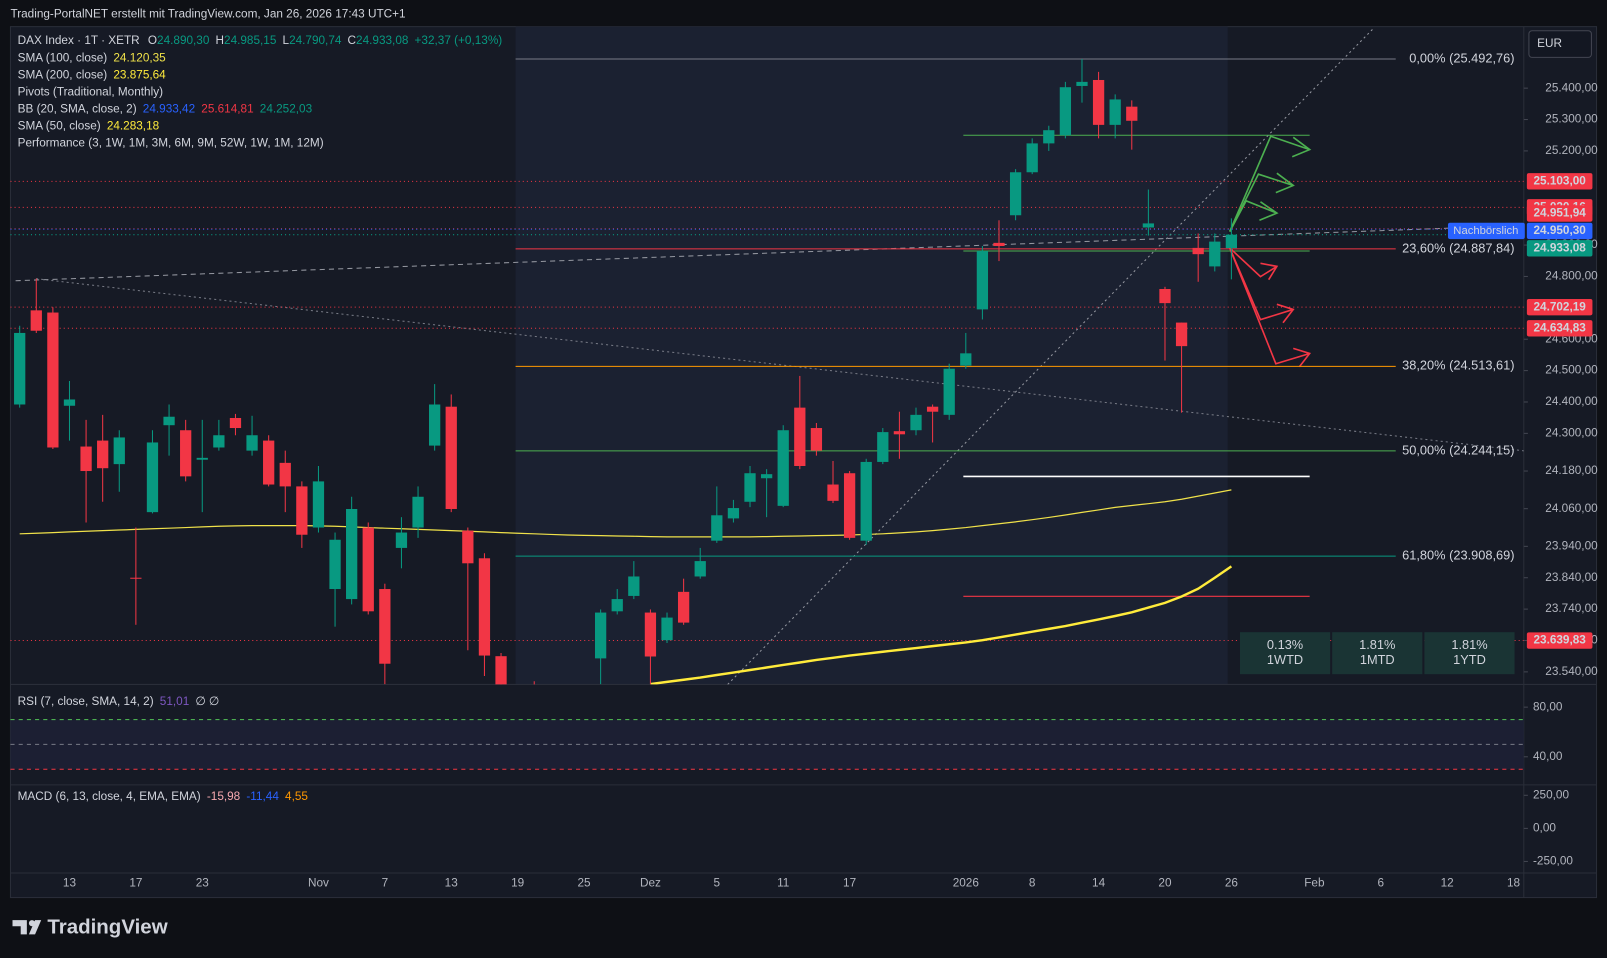 The width and height of the screenshot is (1607, 958). Describe the element at coordinates (1165, 882) in the screenshot. I see `x-tick-label: 20` at that location.